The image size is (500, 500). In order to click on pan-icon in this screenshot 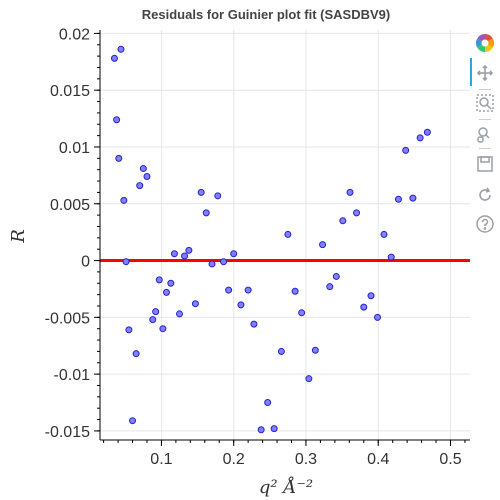, I will do `click(485, 73)`.